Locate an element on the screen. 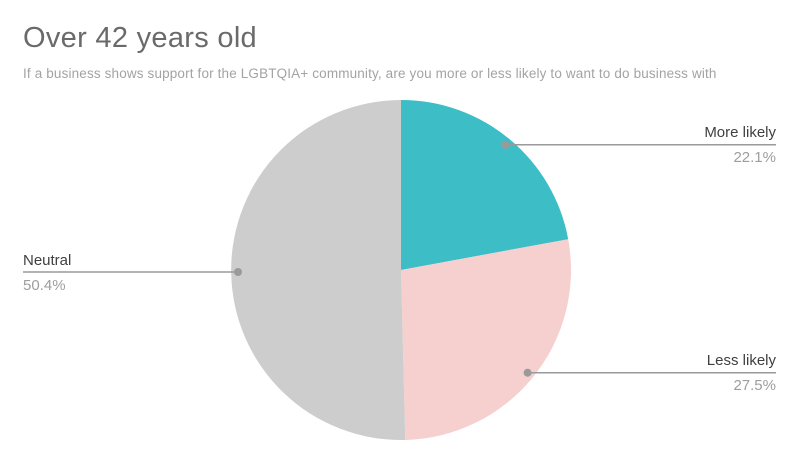 The image size is (800, 466). pie-slice-less-likely is located at coordinates (486, 339).